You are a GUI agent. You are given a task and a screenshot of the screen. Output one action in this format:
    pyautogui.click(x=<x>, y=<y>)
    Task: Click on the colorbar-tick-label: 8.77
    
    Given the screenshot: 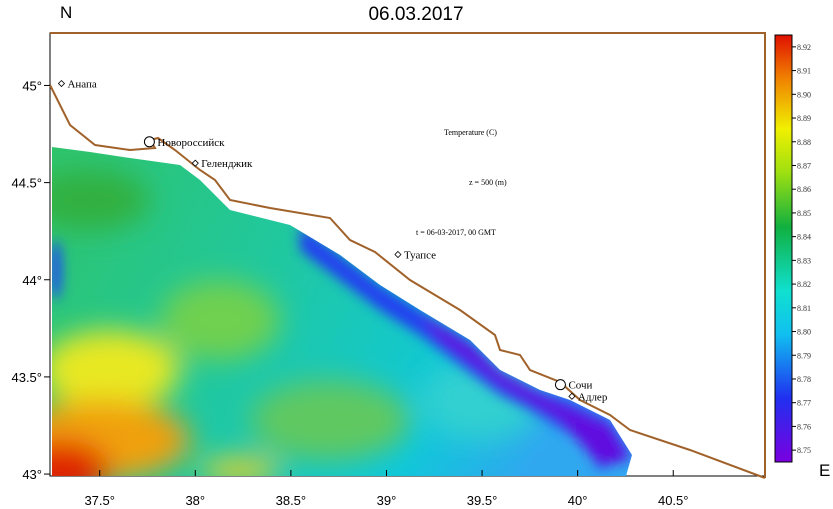 What is the action you would take?
    pyautogui.click(x=804, y=403)
    